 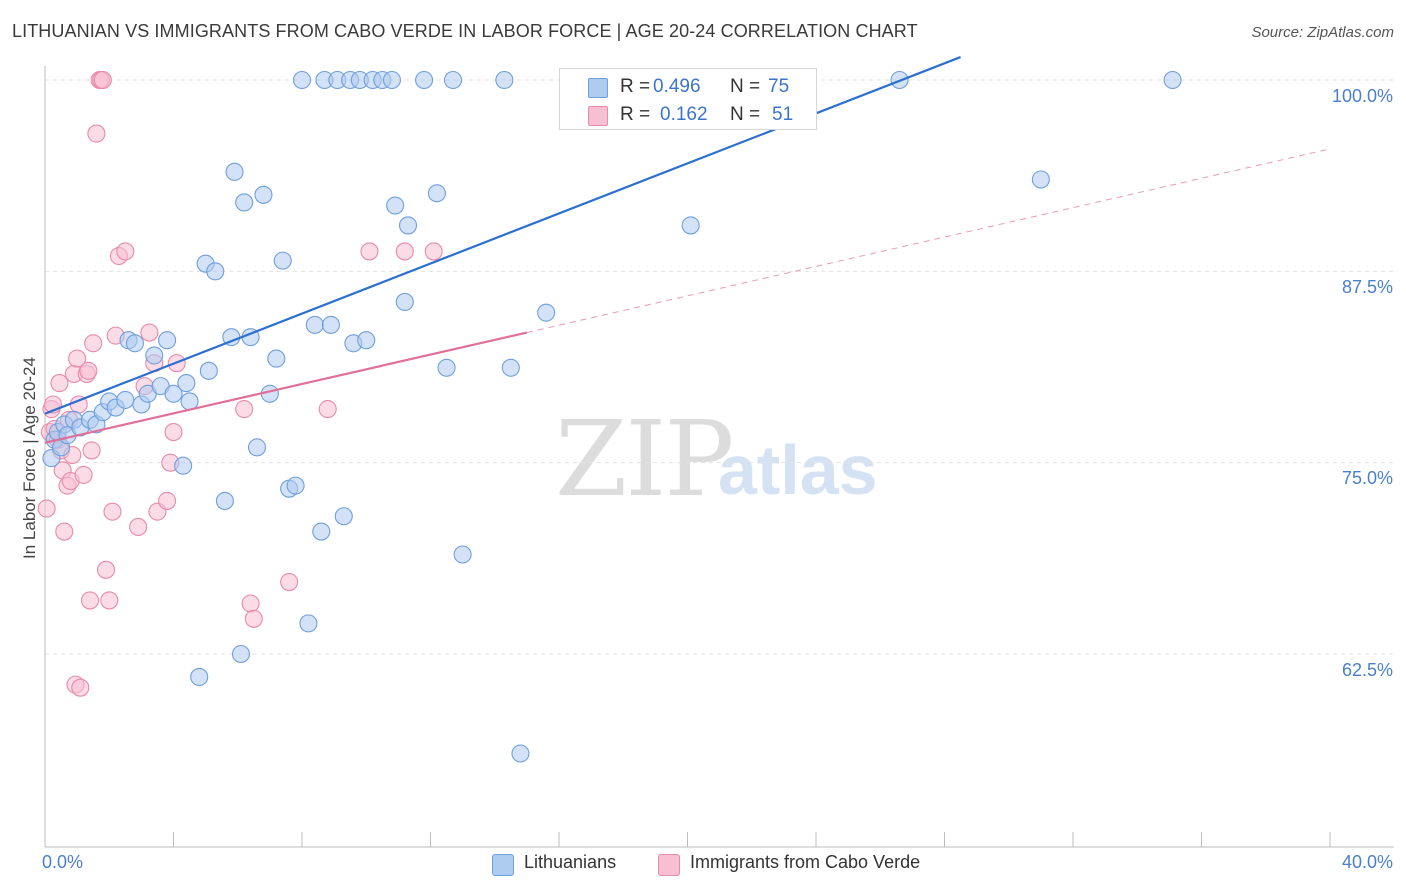 I want to click on n-label: N =, so click(x=745, y=114).